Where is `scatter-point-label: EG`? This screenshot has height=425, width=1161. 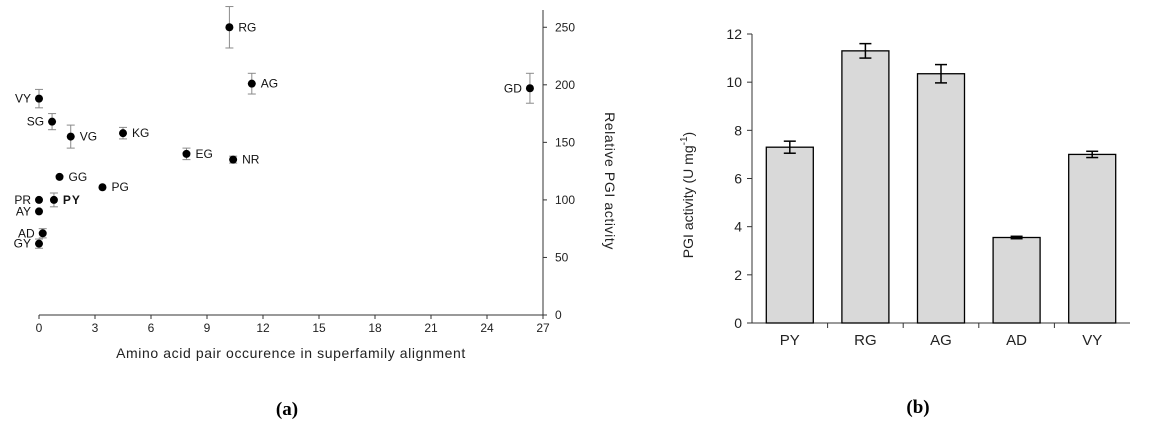
scatter-point-label: EG is located at coordinates (203, 154).